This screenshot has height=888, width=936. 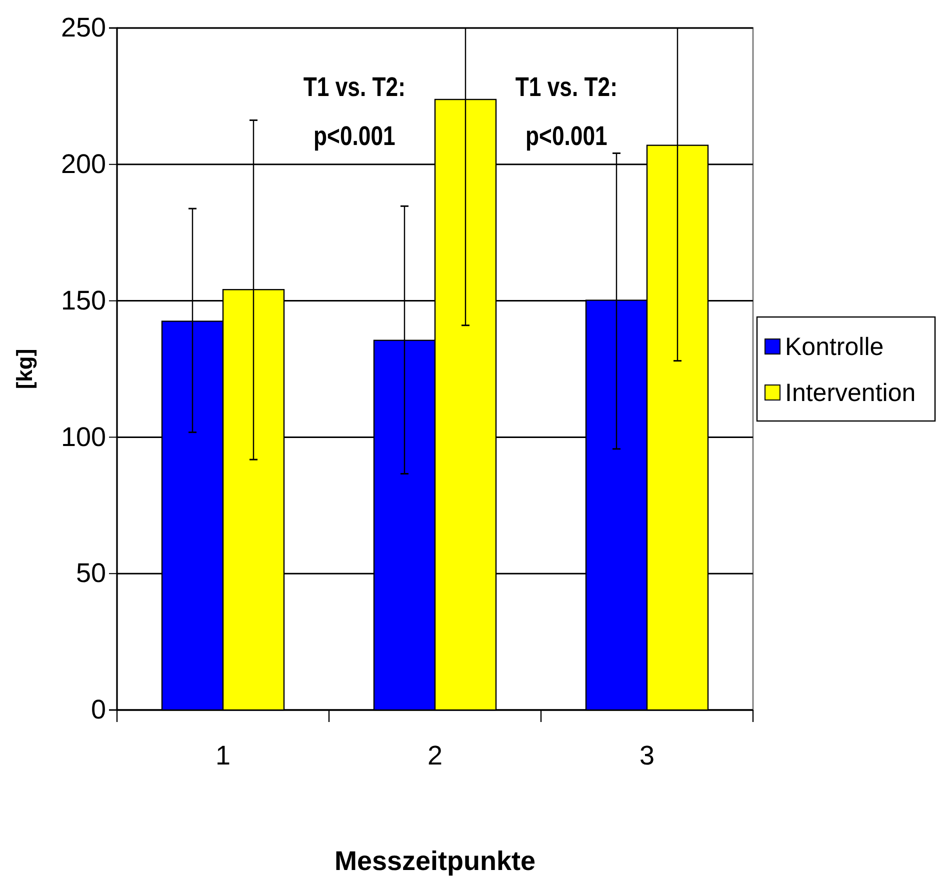 What do you see at coordinates (647, 755) in the screenshot?
I see `x-tick-label: 3` at bounding box center [647, 755].